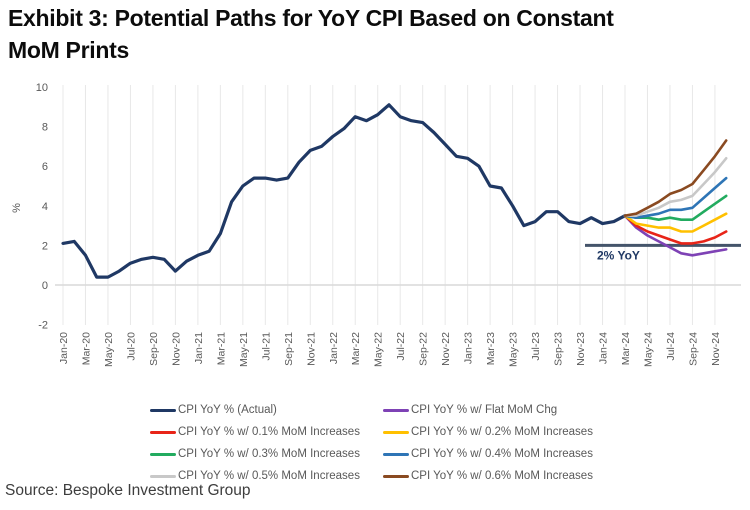 This screenshot has width=750, height=510. I want to click on legend-label: CPI YoY % w/ Flat MoM Chg, so click(484, 410).